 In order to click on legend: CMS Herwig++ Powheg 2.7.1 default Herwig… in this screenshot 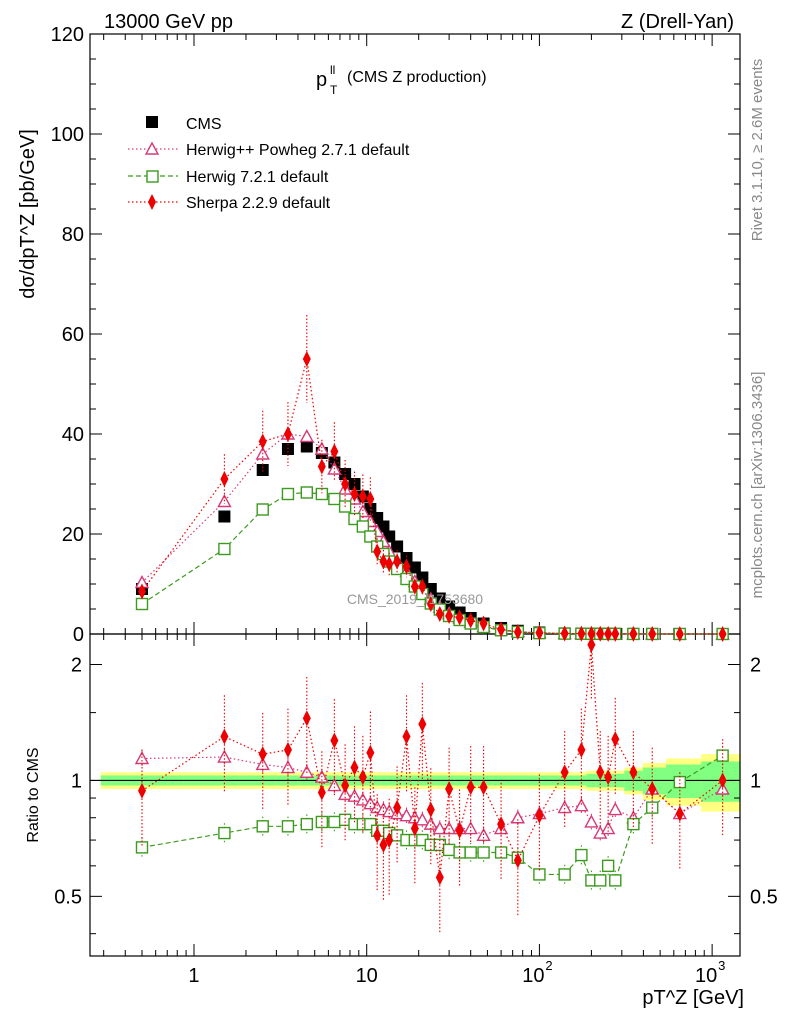, I will do `click(269, 164)`.